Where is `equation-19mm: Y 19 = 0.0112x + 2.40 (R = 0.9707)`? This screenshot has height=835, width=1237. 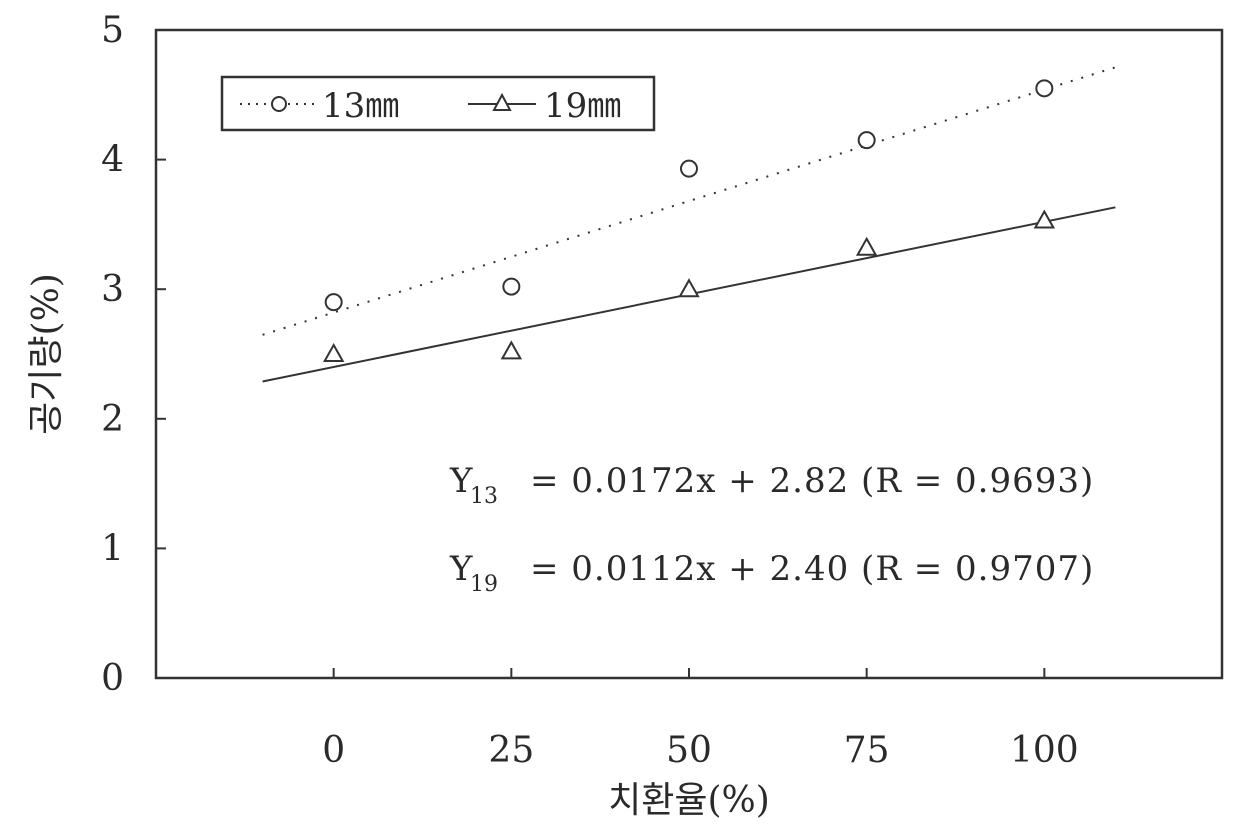
equation-19mm: Y 19 = 0.0112x + 2.40 (R = 0.9707) is located at coordinates (771, 573).